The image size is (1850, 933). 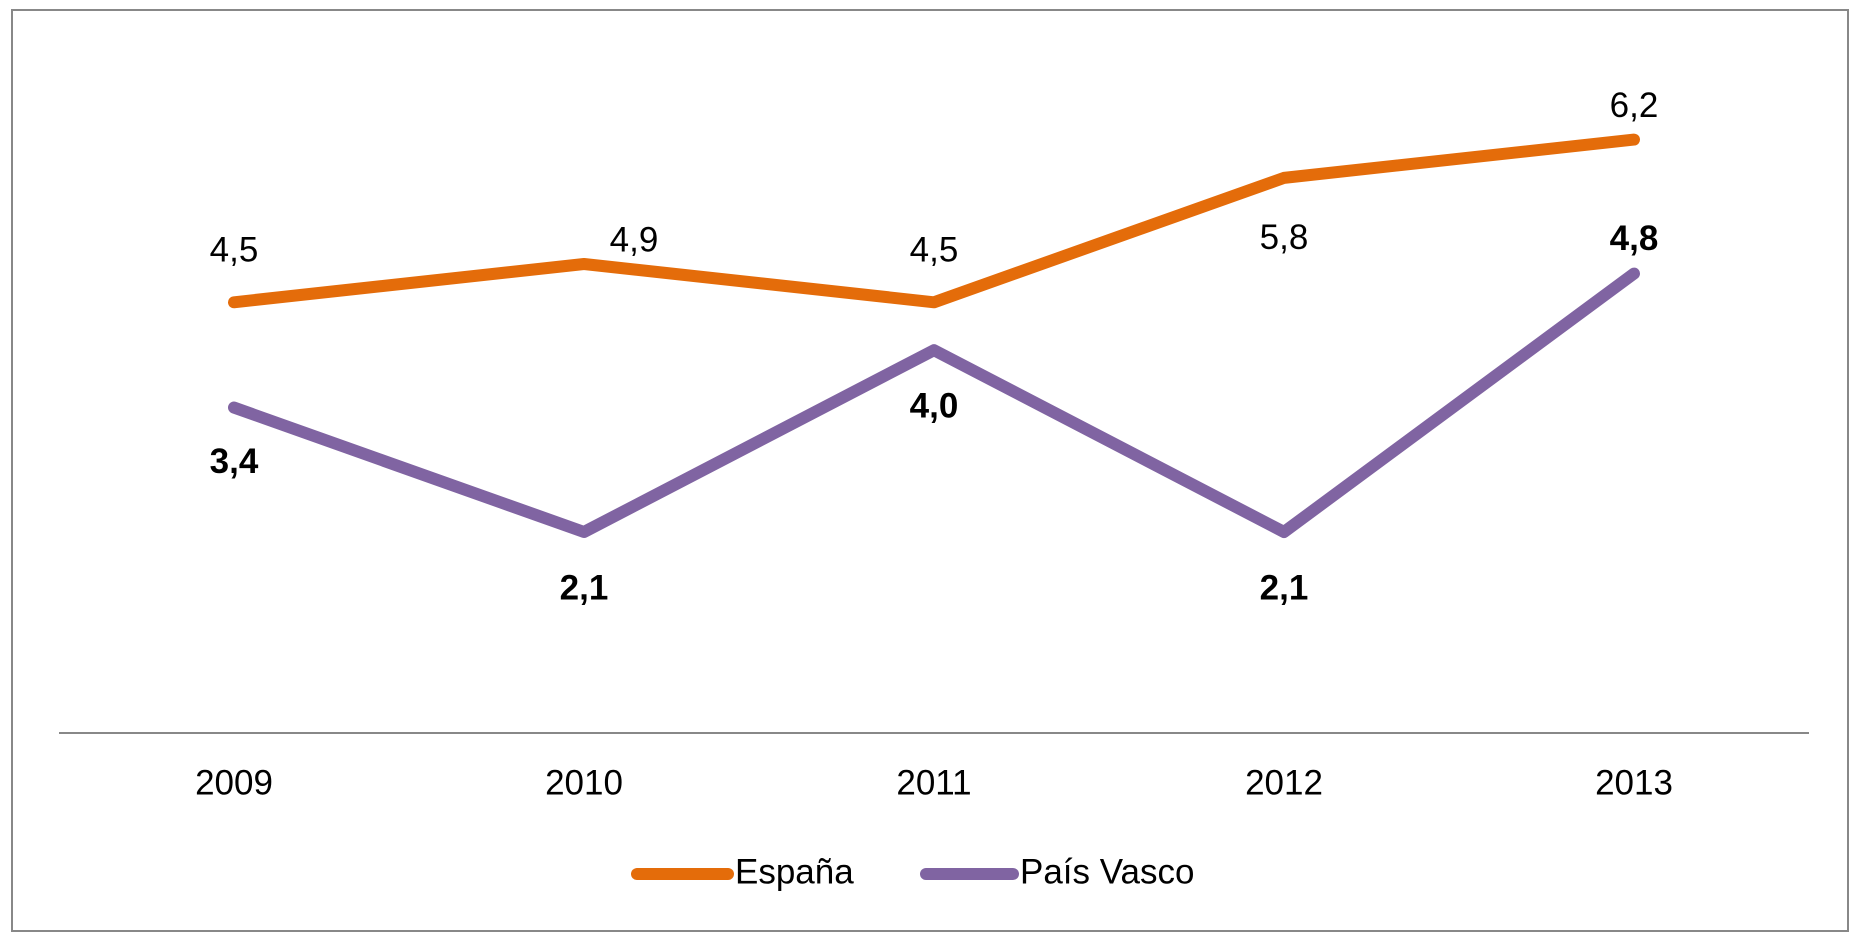 I want to click on data-label: 4,9, so click(x=634, y=239).